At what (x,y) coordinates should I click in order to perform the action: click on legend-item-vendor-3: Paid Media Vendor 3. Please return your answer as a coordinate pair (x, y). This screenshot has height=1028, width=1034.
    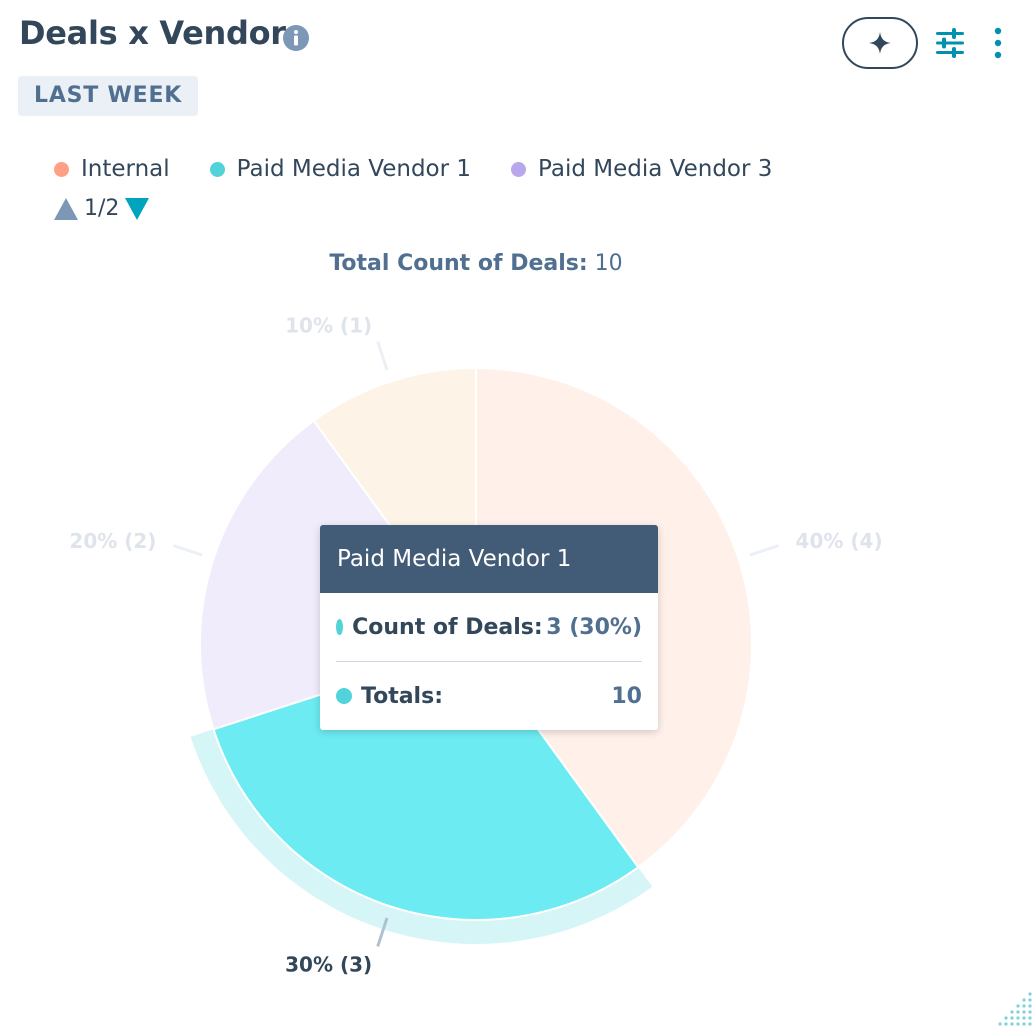
    Looking at the image, I should click on (641, 169).